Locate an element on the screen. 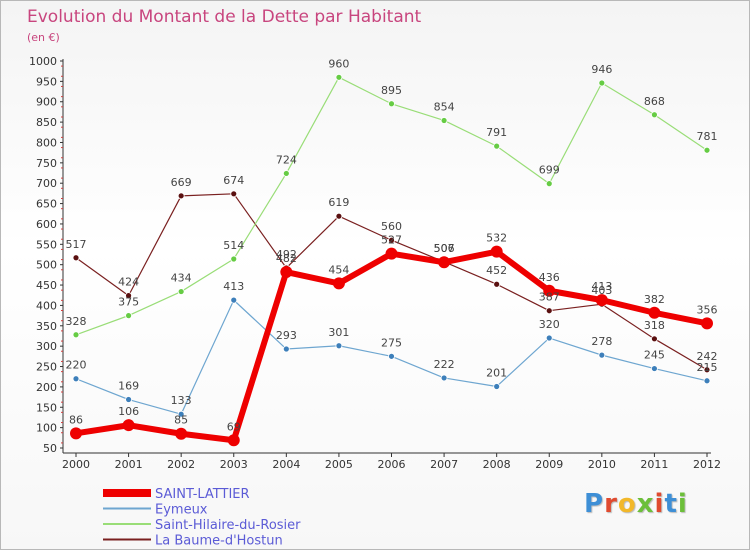 The image size is (750, 551). y-tick-label: 900 is located at coordinates (46, 102).